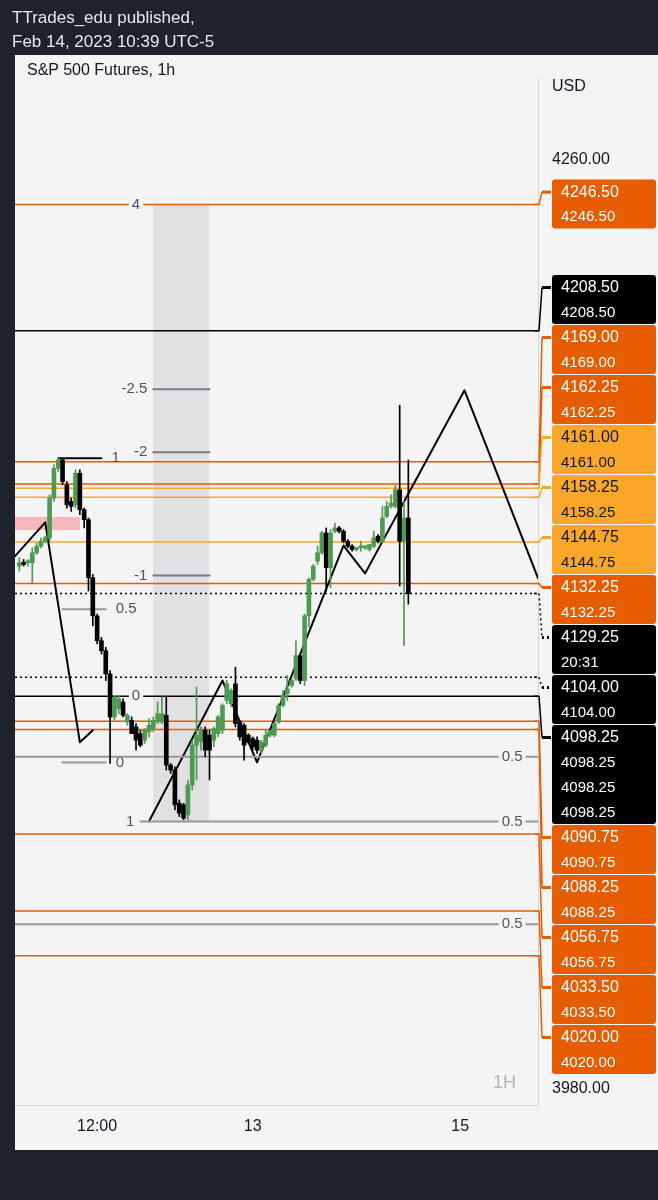  Describe the element at coordinates (569, 86) in the screenshot. I see `y-axis-title: USD` at that location.